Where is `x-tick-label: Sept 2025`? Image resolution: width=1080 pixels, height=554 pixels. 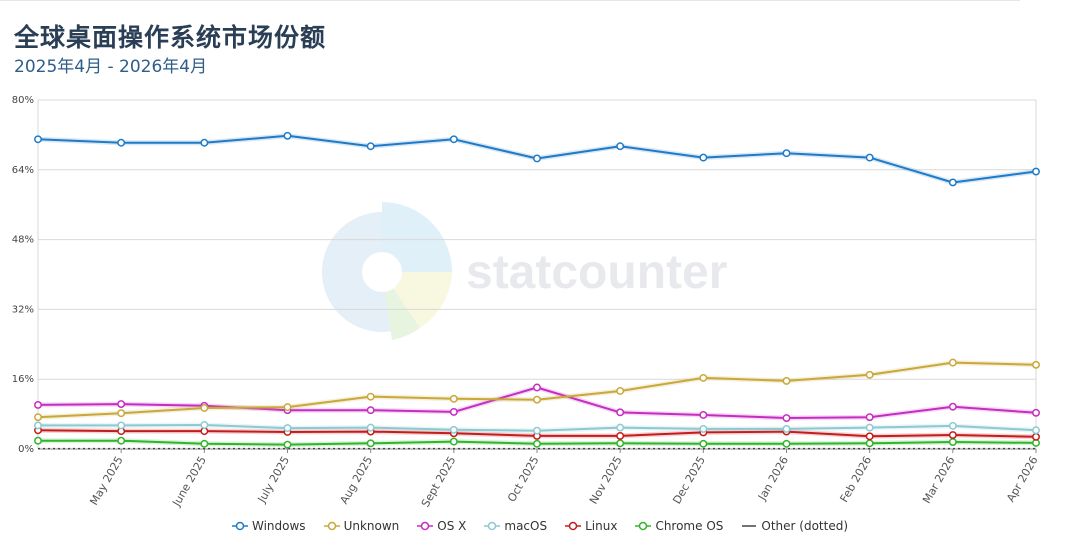
x-tick-label: Sept 2025 is located at coordinates (439, 481).